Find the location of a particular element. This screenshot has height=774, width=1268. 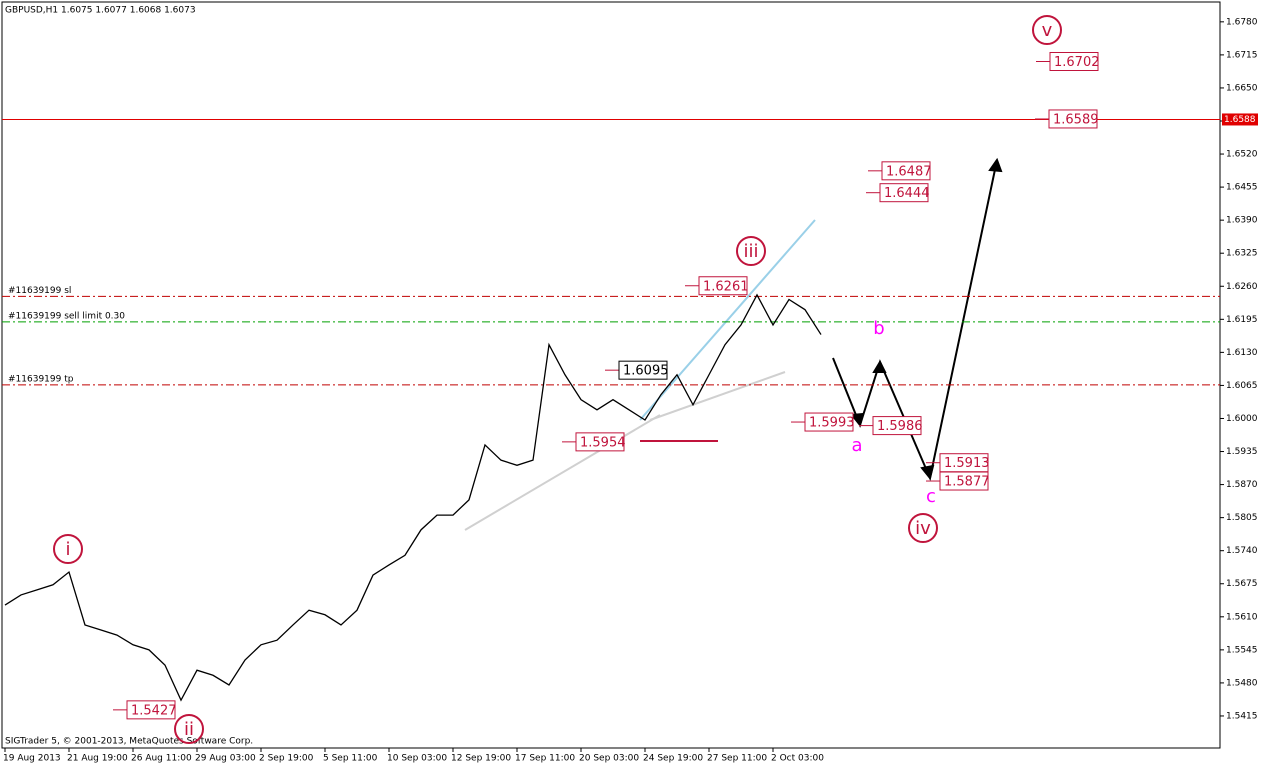

y-tick-label: 1.5675 is located at coordinates (1242, 584).